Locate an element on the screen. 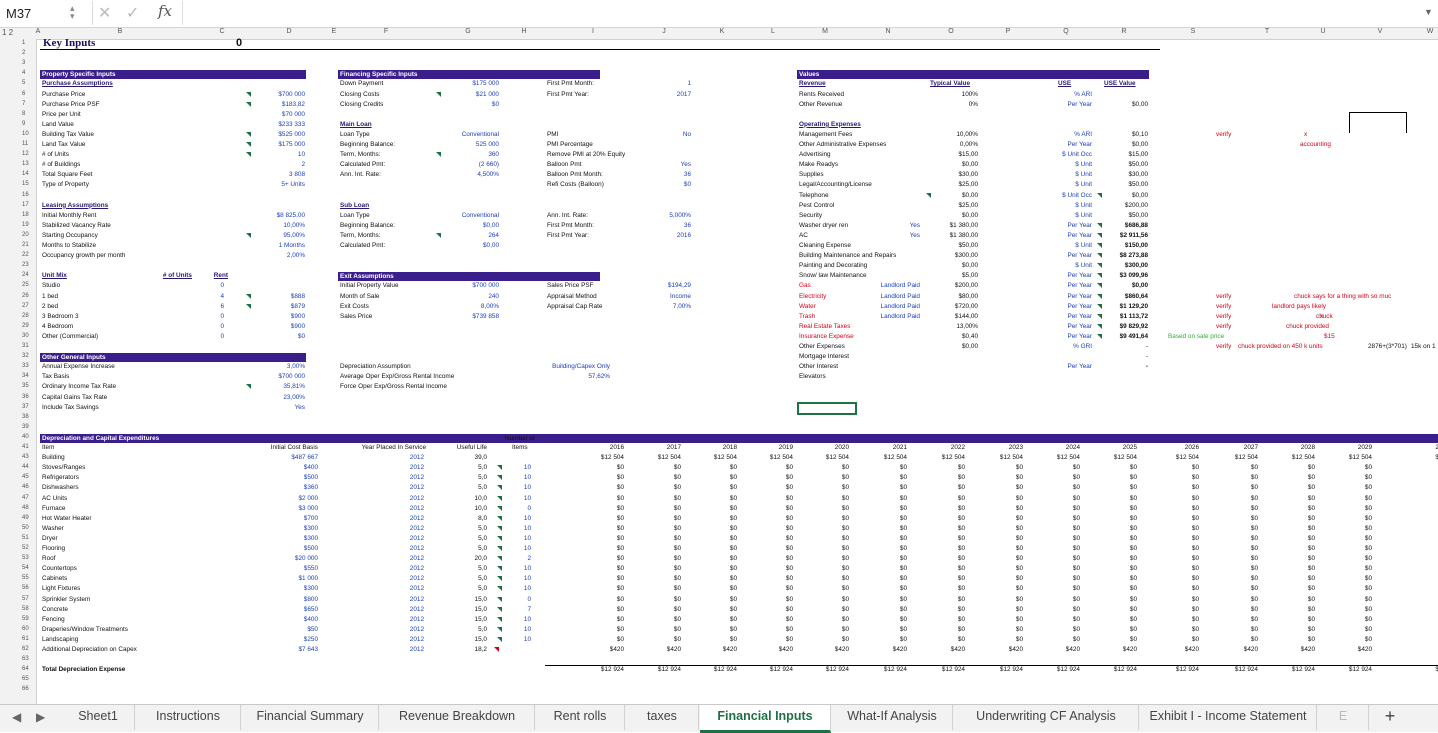 Image resolution: width=1438 pixels, height=733 pixels. row-header-10: 10 is located at coordinates (25, 133).